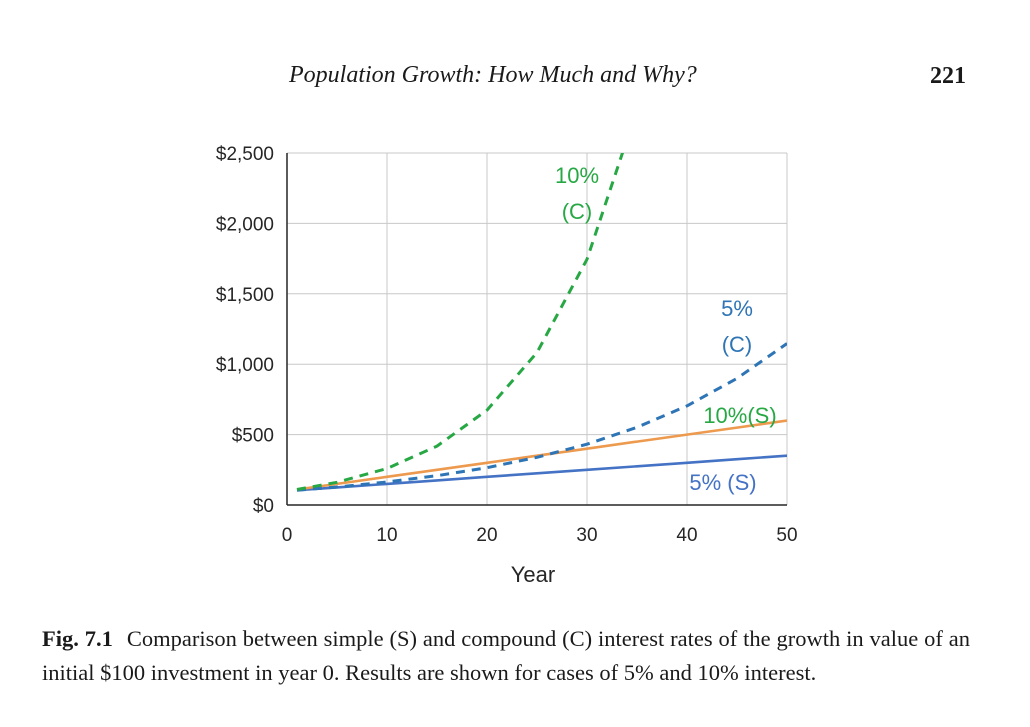 Image resolution: width=1030 pixels, height=727 pixels. What do you see at coordinates (577, 175) in the screenshot?
I see `series-label: 10%` at bounding box center [577, 175].